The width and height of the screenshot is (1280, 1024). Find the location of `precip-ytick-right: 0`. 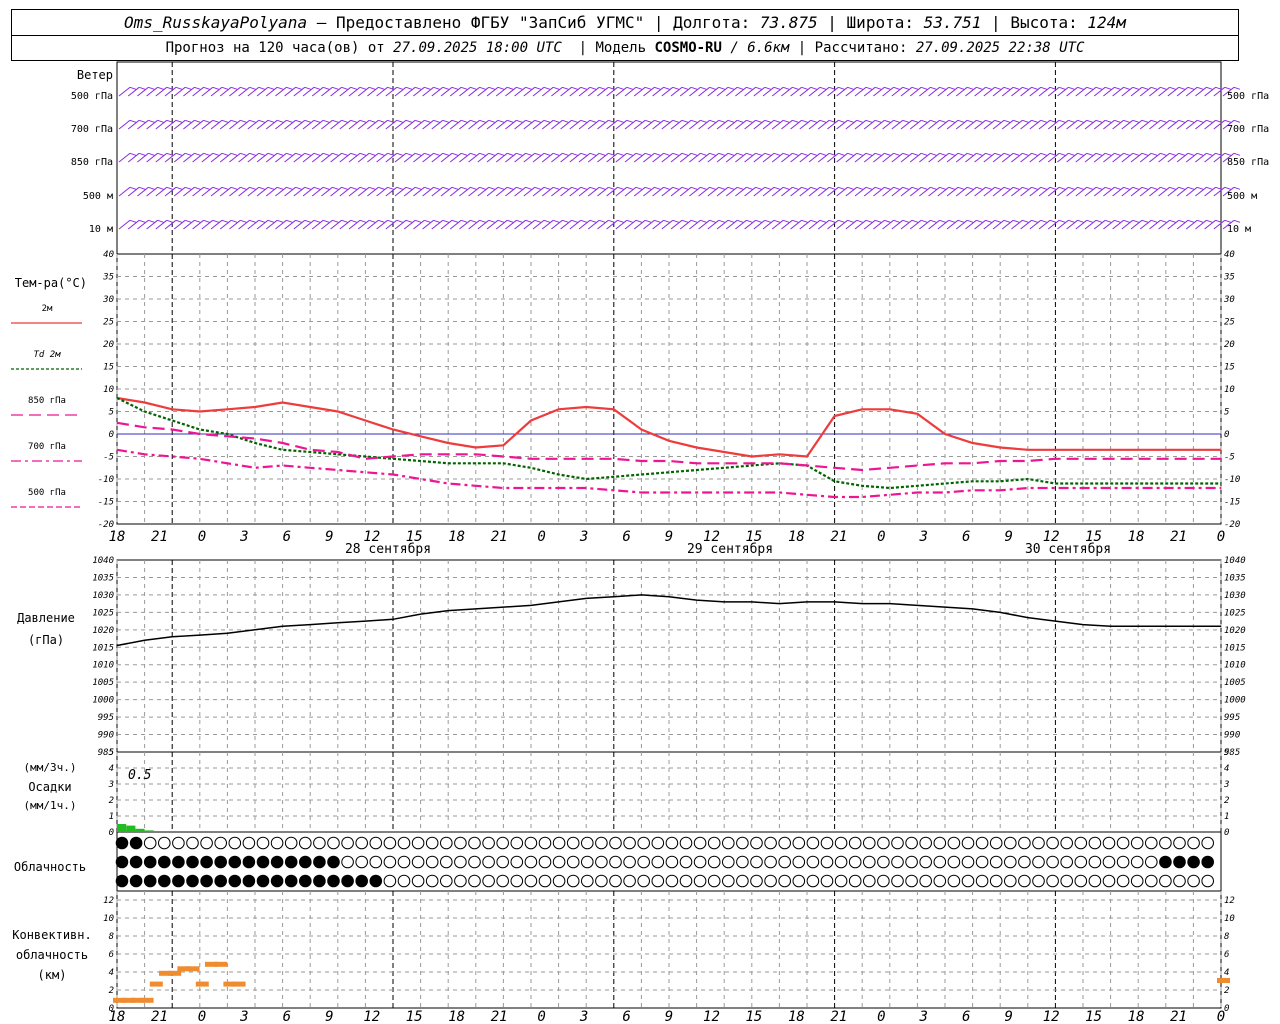

precip-ytick-right: 0 is located at coordinates (1226, 833).